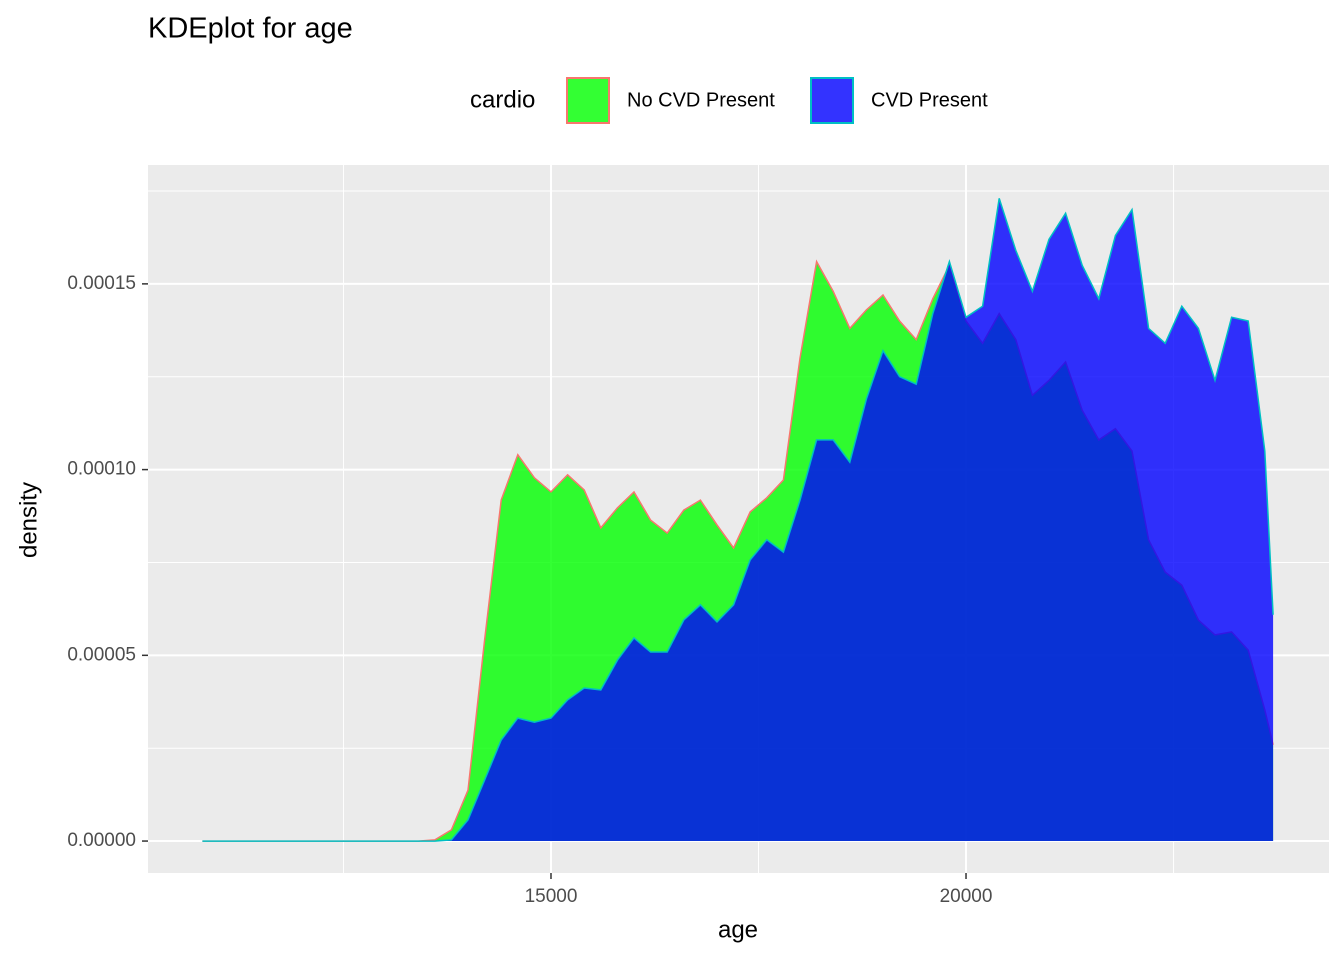 The image size is (1344, 960). Describe the element at coordinates (101, 469) in the screenshot. I see `y-tick-label: 0.00010` at that location.